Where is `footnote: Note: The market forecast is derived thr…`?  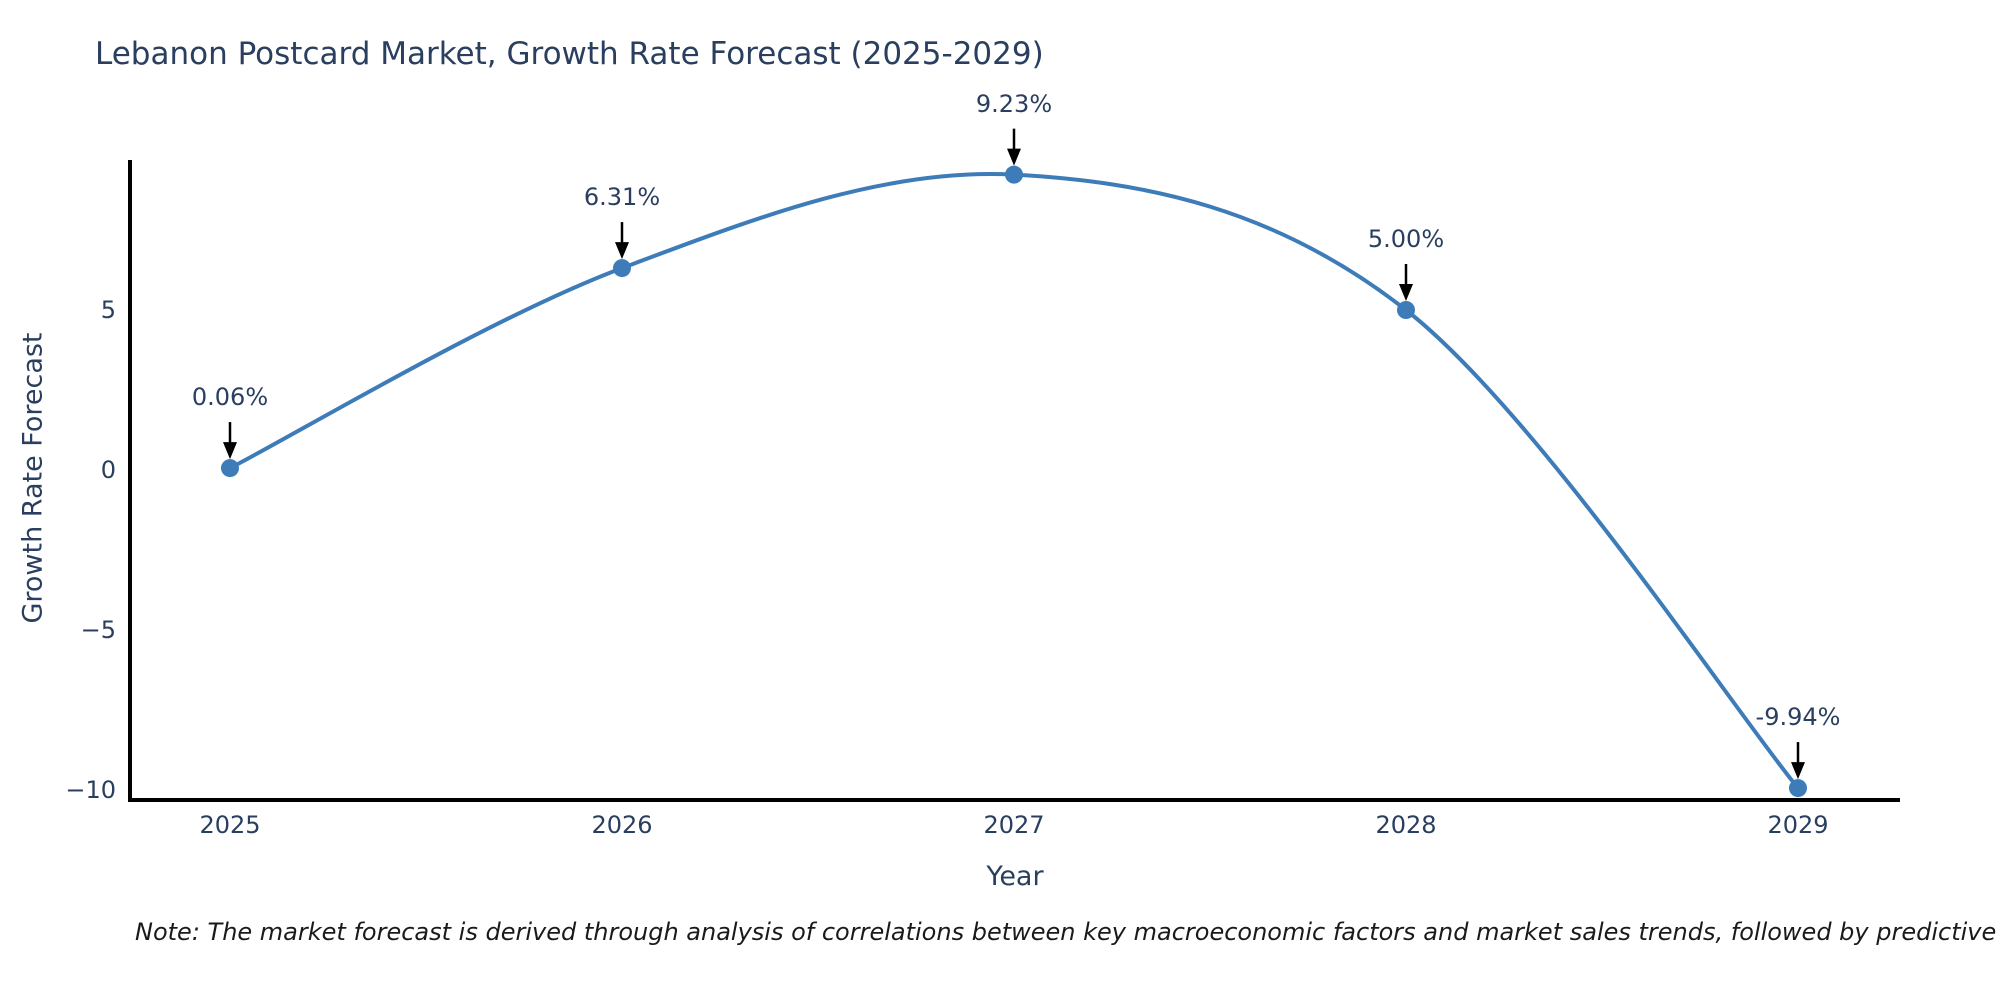 footnote: Note: The market forecast is derived thr… is located at coordinates (1067, 932).